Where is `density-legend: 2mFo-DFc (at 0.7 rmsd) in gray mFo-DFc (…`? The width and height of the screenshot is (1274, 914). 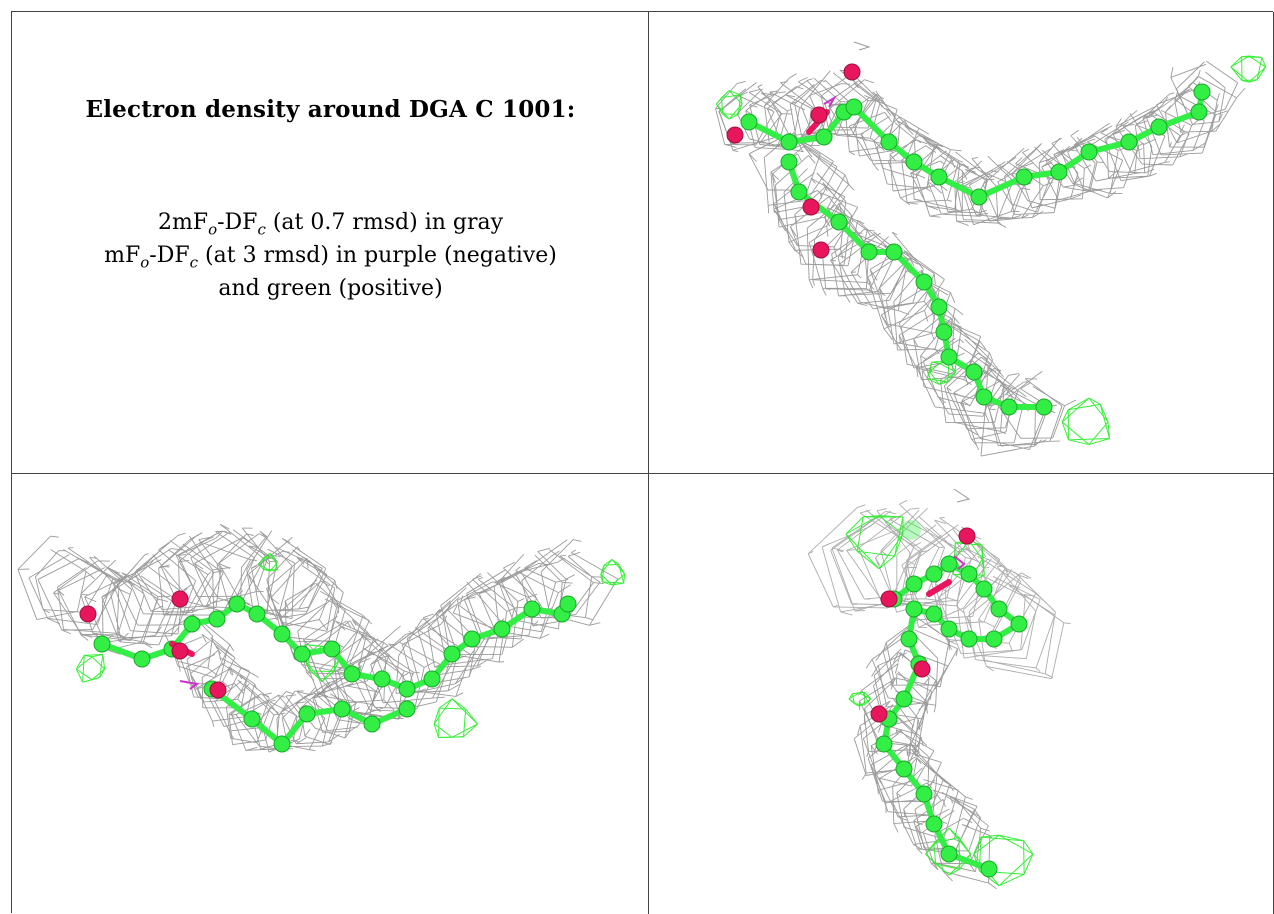 density-legend: 2mFo-DFc (at 0.7 rmsd) in gray mFo-DFc (… is located at coordinates (330, 255).